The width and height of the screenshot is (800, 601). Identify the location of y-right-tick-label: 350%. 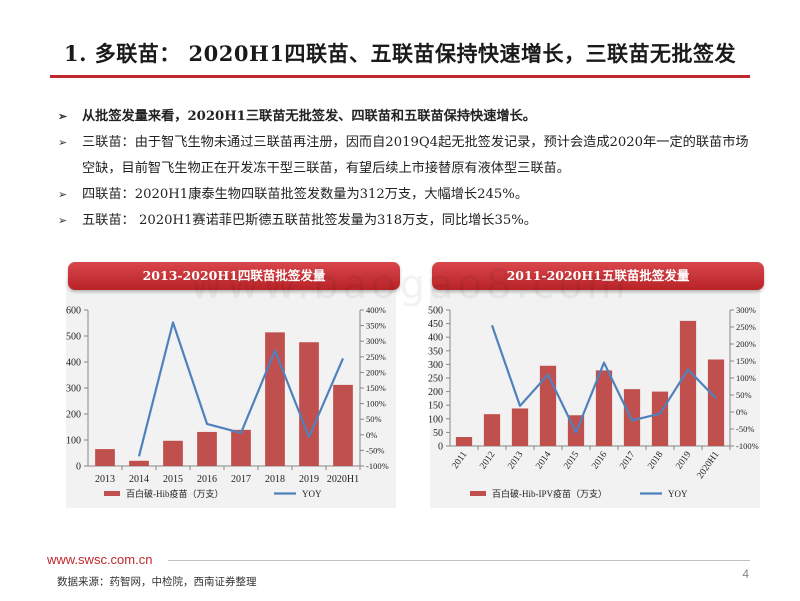
(376, 326).